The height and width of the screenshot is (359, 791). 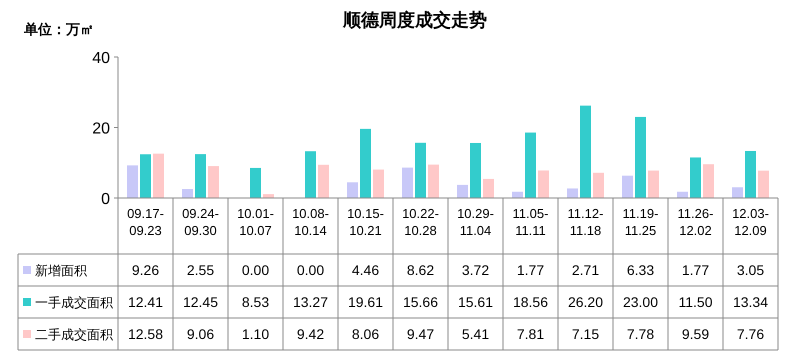 I want to click on data-label: 19.61, so click(x=366, y=302).